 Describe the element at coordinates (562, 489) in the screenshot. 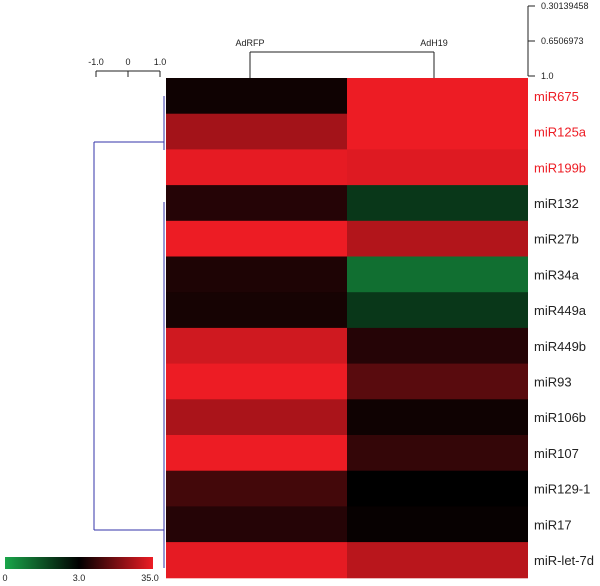

I see `row-label: miR129-1` at that location.